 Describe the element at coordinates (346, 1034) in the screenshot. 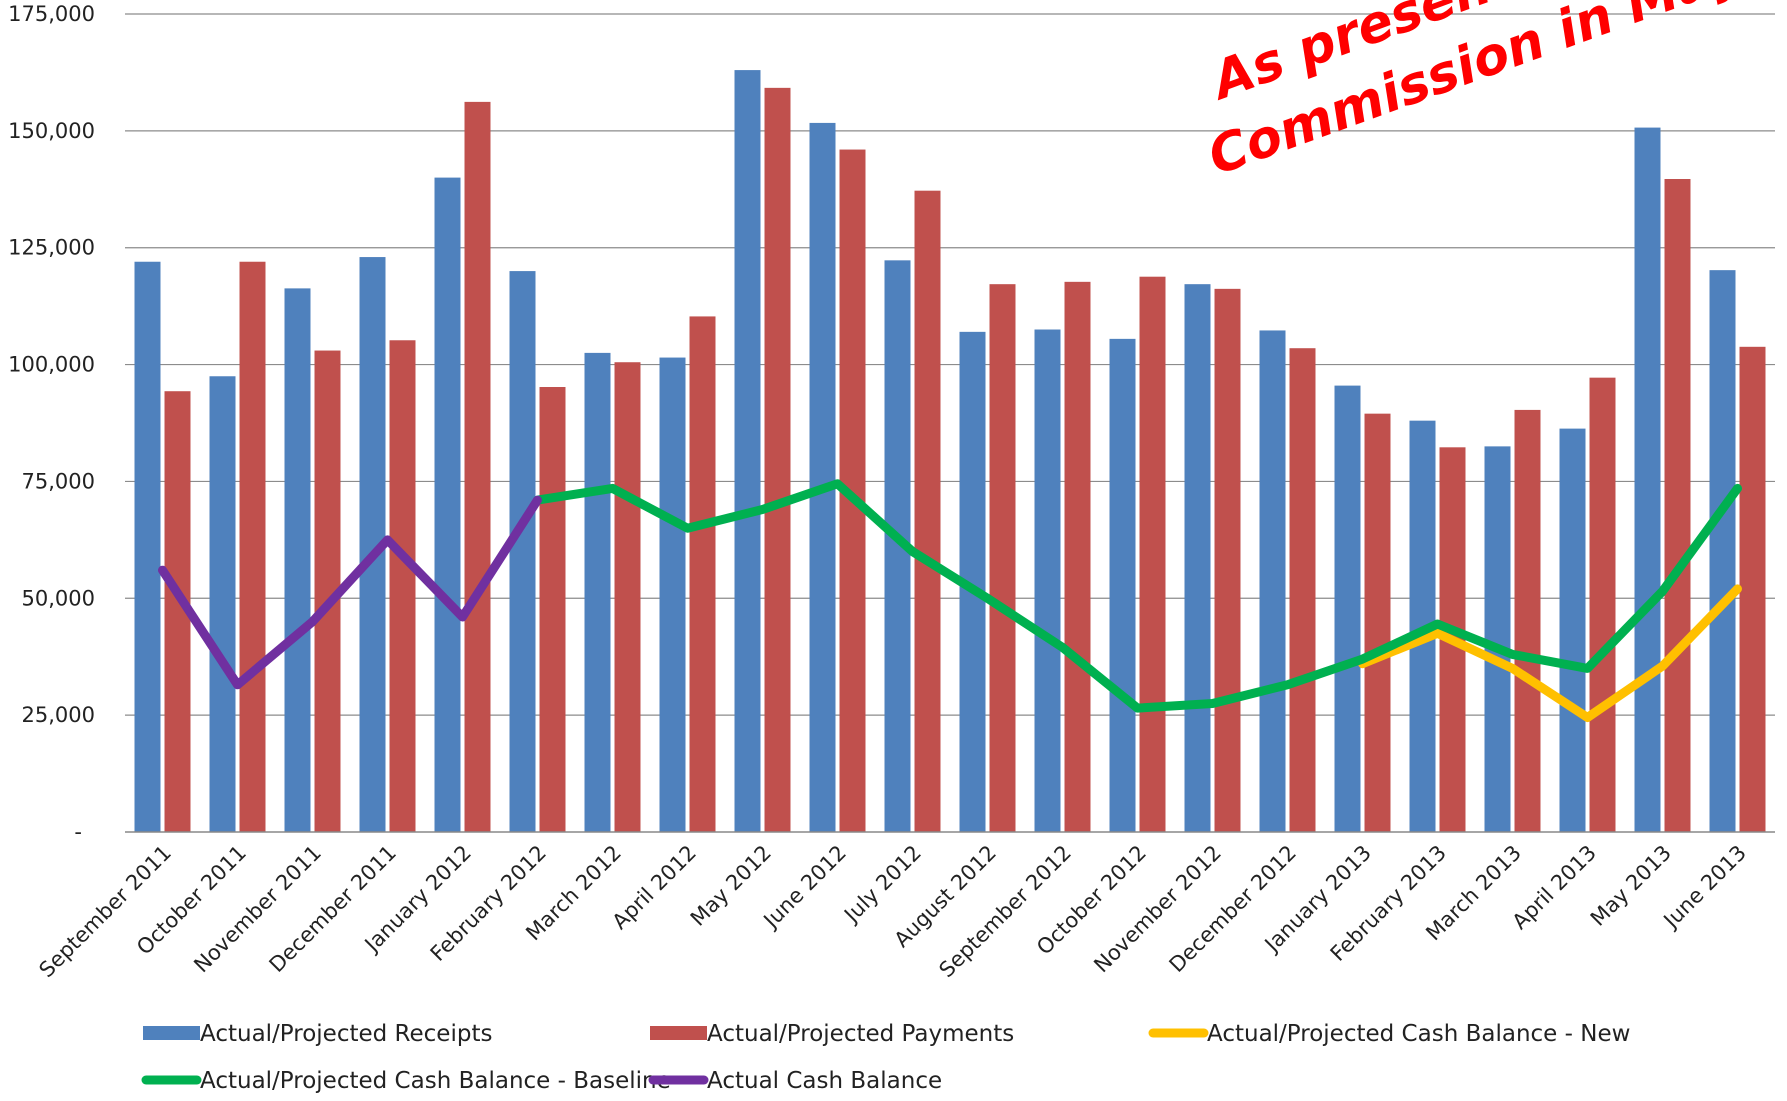

I see `legend-label: Actual/Projected Receipts` at that location.